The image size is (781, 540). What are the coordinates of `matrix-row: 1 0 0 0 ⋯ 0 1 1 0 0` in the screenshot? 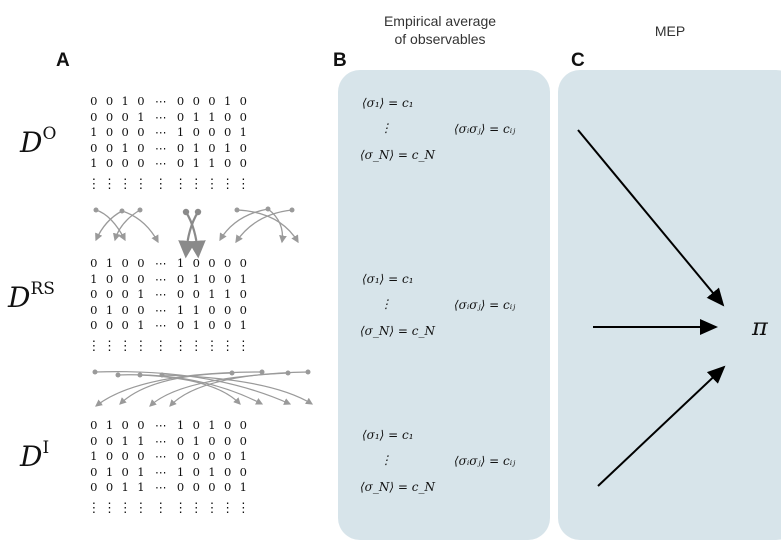 It's located at (168, 164).